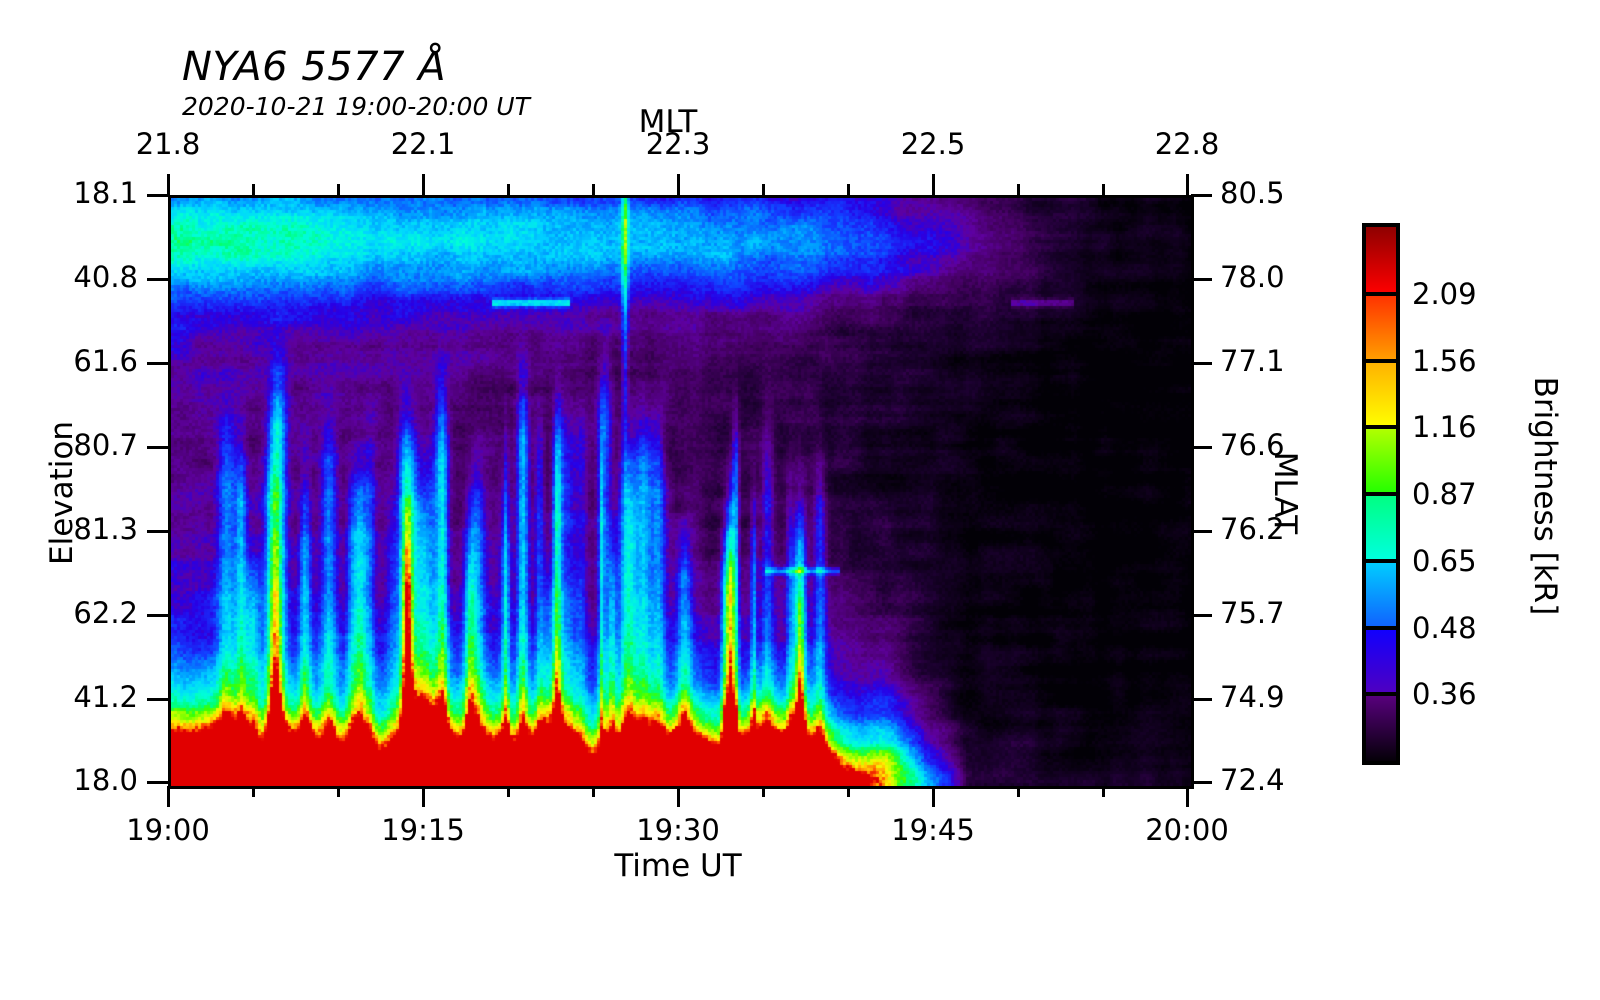 The height and width of the screenshot is (1000, 1600). Describe the element at coordinates (678, 144) in the screenshot. I see `x2-tick-label-2: 22.3` at that location.